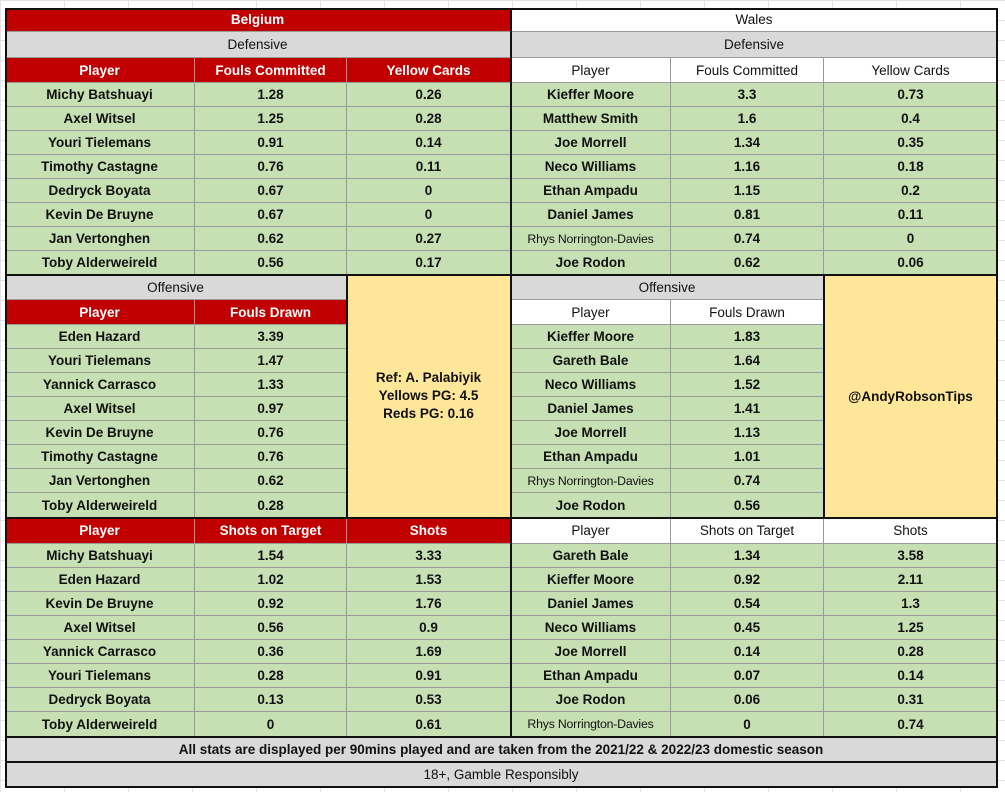 The image size is (1005, 792). I want to click on belgium-offensive-col-fouls-drawn: Fouls Drawn, so click(271, 312).